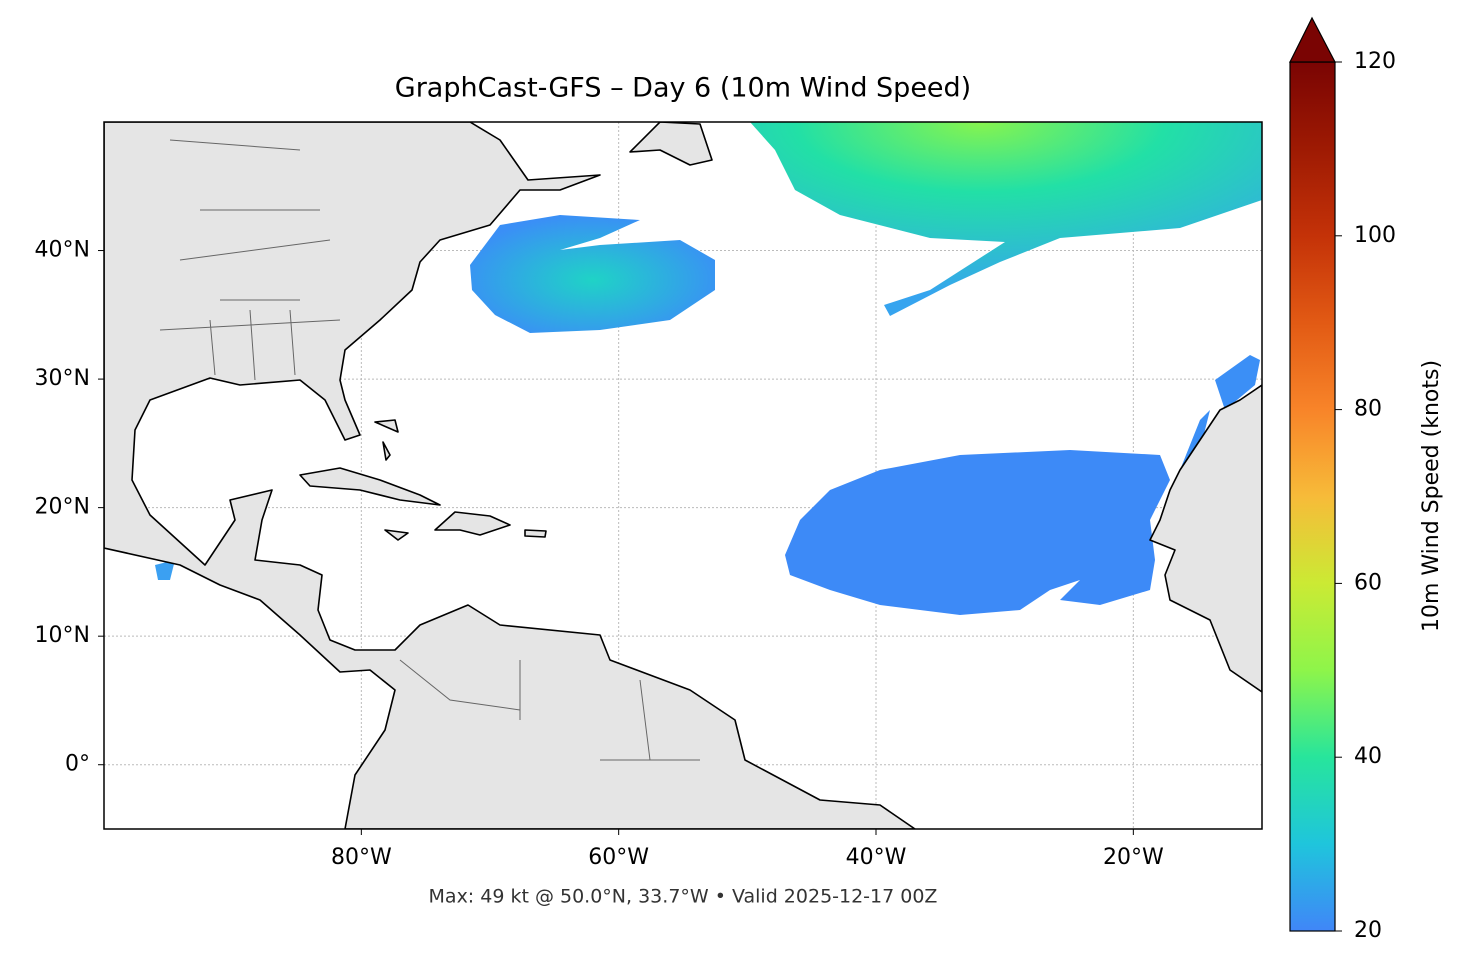 Image resolution: width=1466 pixels, height=969 pixels. What do you see at coordinates (62, 507) in the screenshot?
I see `y-tick-label: 20°N` at bounding box center [62, 507].